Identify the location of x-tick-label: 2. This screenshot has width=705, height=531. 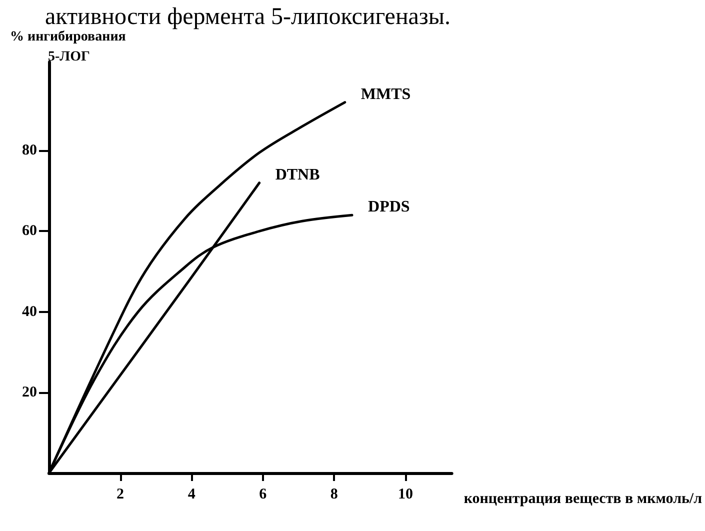
(120, 494).